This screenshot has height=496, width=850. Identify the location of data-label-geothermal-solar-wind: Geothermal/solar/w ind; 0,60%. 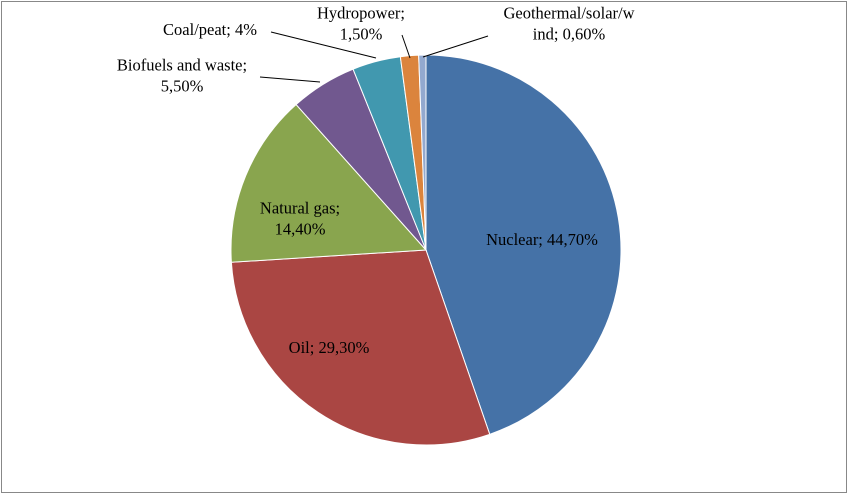
(568, 24).